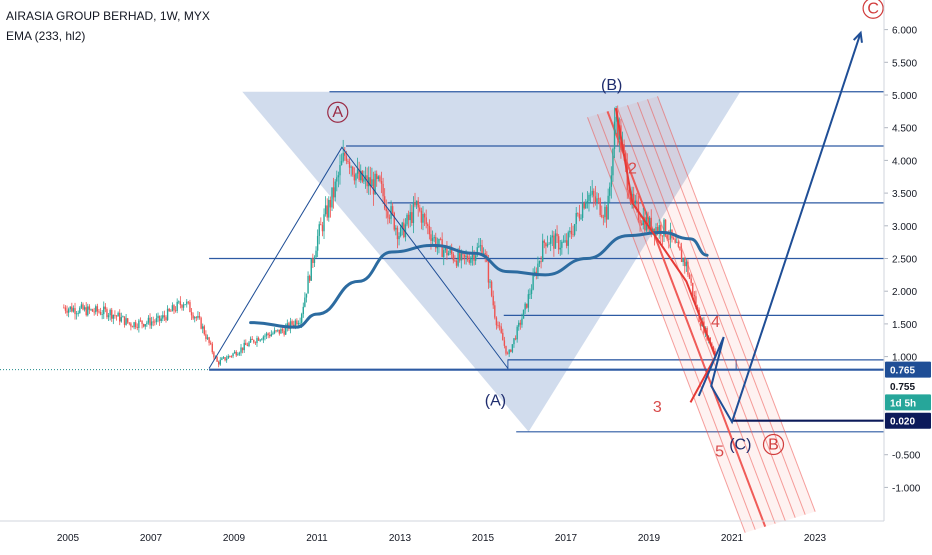 This screenshot has height=555, width=932. What do you see at coordinates (904, 358) in the screenshot?
I see `y-tick-label: 1.000` at bounding box center [904, 358].